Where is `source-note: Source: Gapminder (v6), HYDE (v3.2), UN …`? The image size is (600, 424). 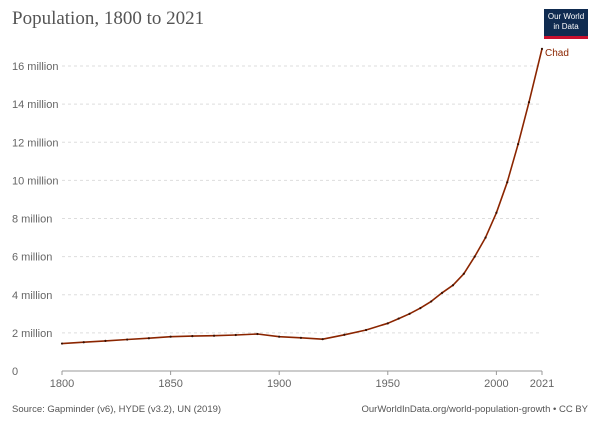 source-note: Source: Gapminder (v6), HYDE (v3.2), UN … is located at coordinates (117, 409).